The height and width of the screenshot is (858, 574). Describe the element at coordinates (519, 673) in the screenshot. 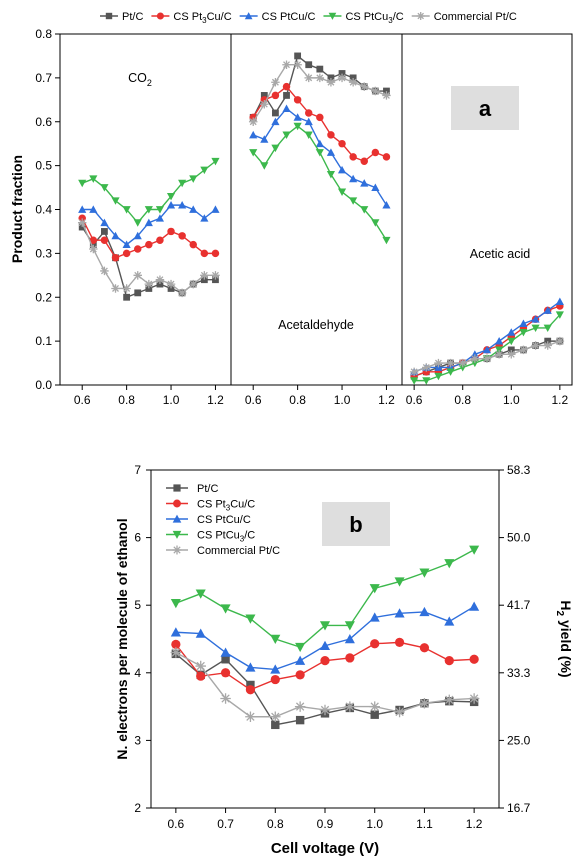

I see `right-y-tick-label: 33.3` at that location.